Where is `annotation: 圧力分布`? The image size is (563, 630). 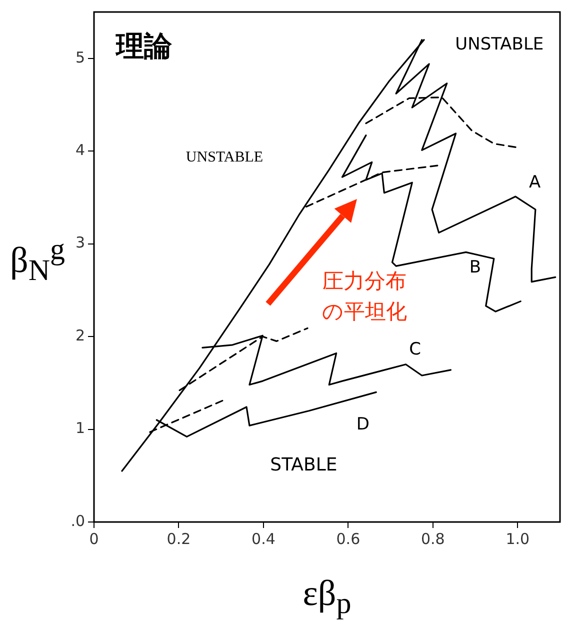 annotation: 圧力分布 is located at coordinates (364, 280).